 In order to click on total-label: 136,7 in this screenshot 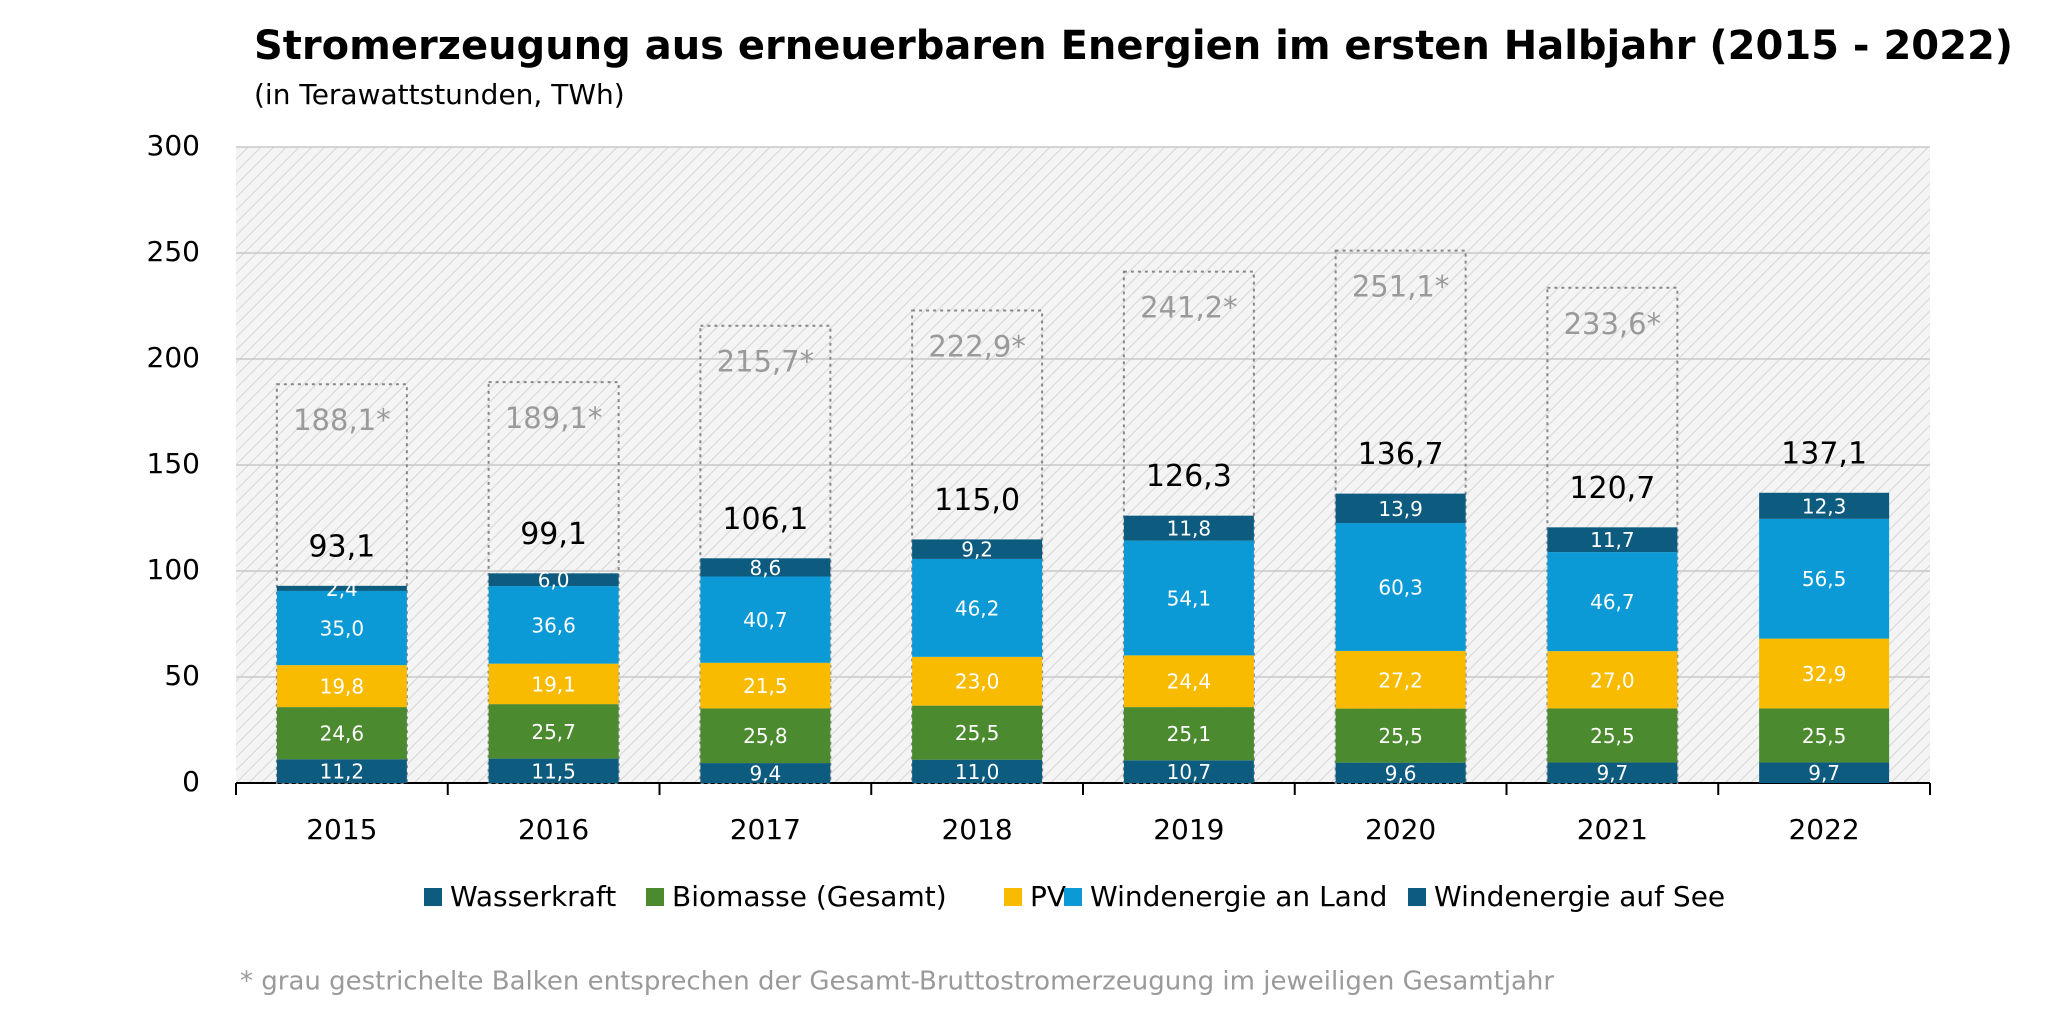, I will do `click(1401, 454)`.